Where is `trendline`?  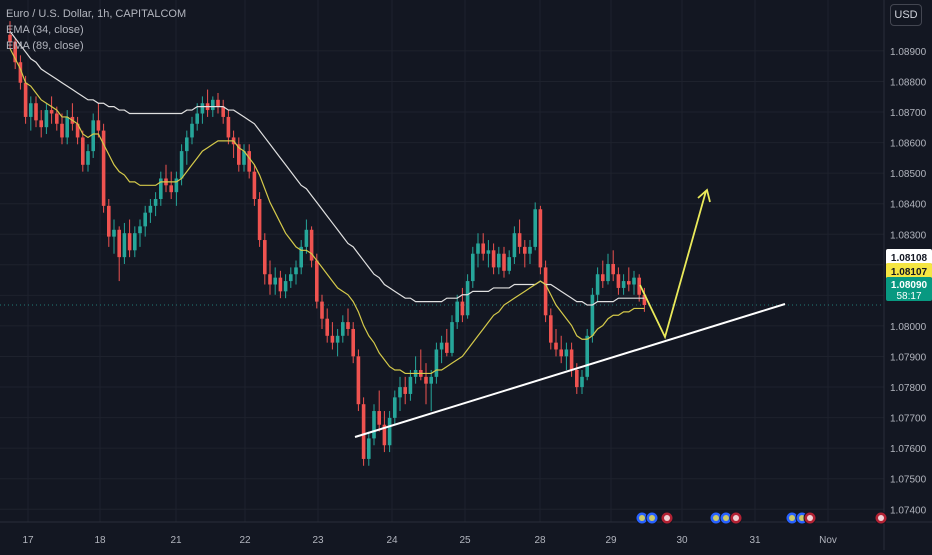 trendline is located at coordinates (570, 370).